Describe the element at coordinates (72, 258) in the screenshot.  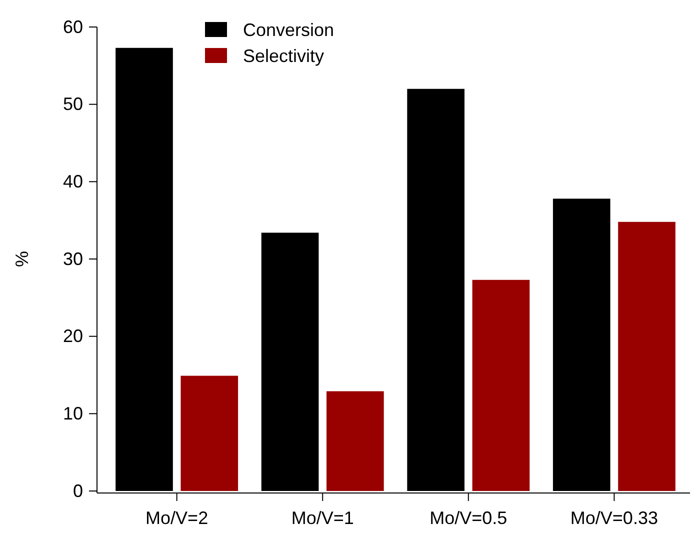
I see `y-tick-label: 30` at that location.